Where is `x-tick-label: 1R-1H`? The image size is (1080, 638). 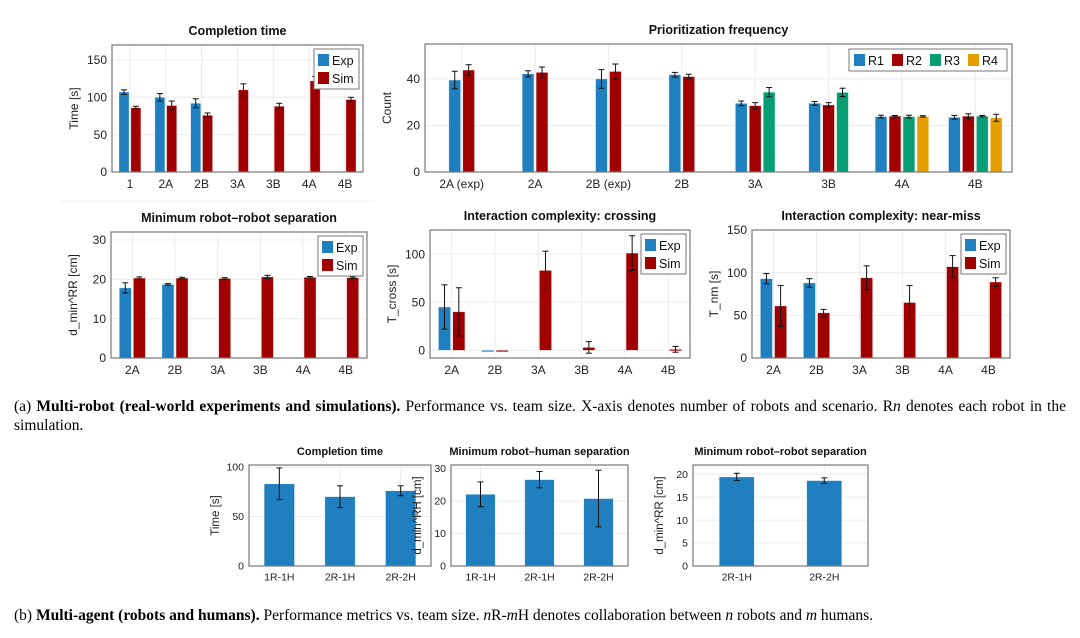
x-tick-label: 1R-1H is located at coordinates (480, 578).